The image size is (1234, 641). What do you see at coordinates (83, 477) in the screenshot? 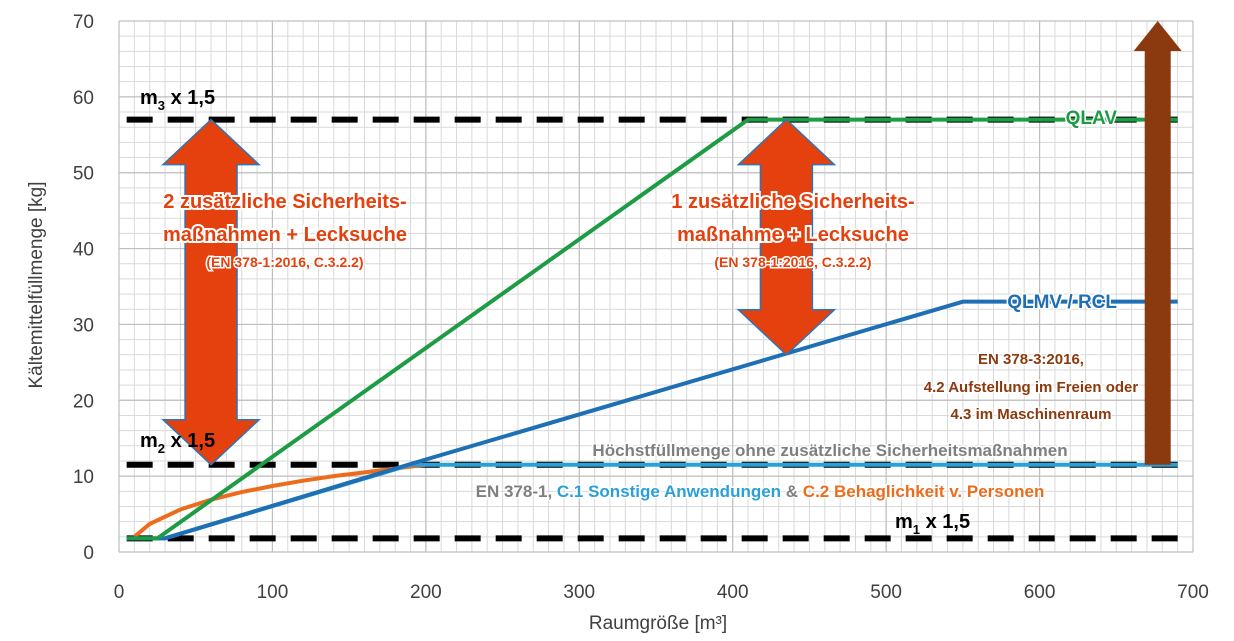
I see `y-tick-label: 10` at bounding box center [83, 477].